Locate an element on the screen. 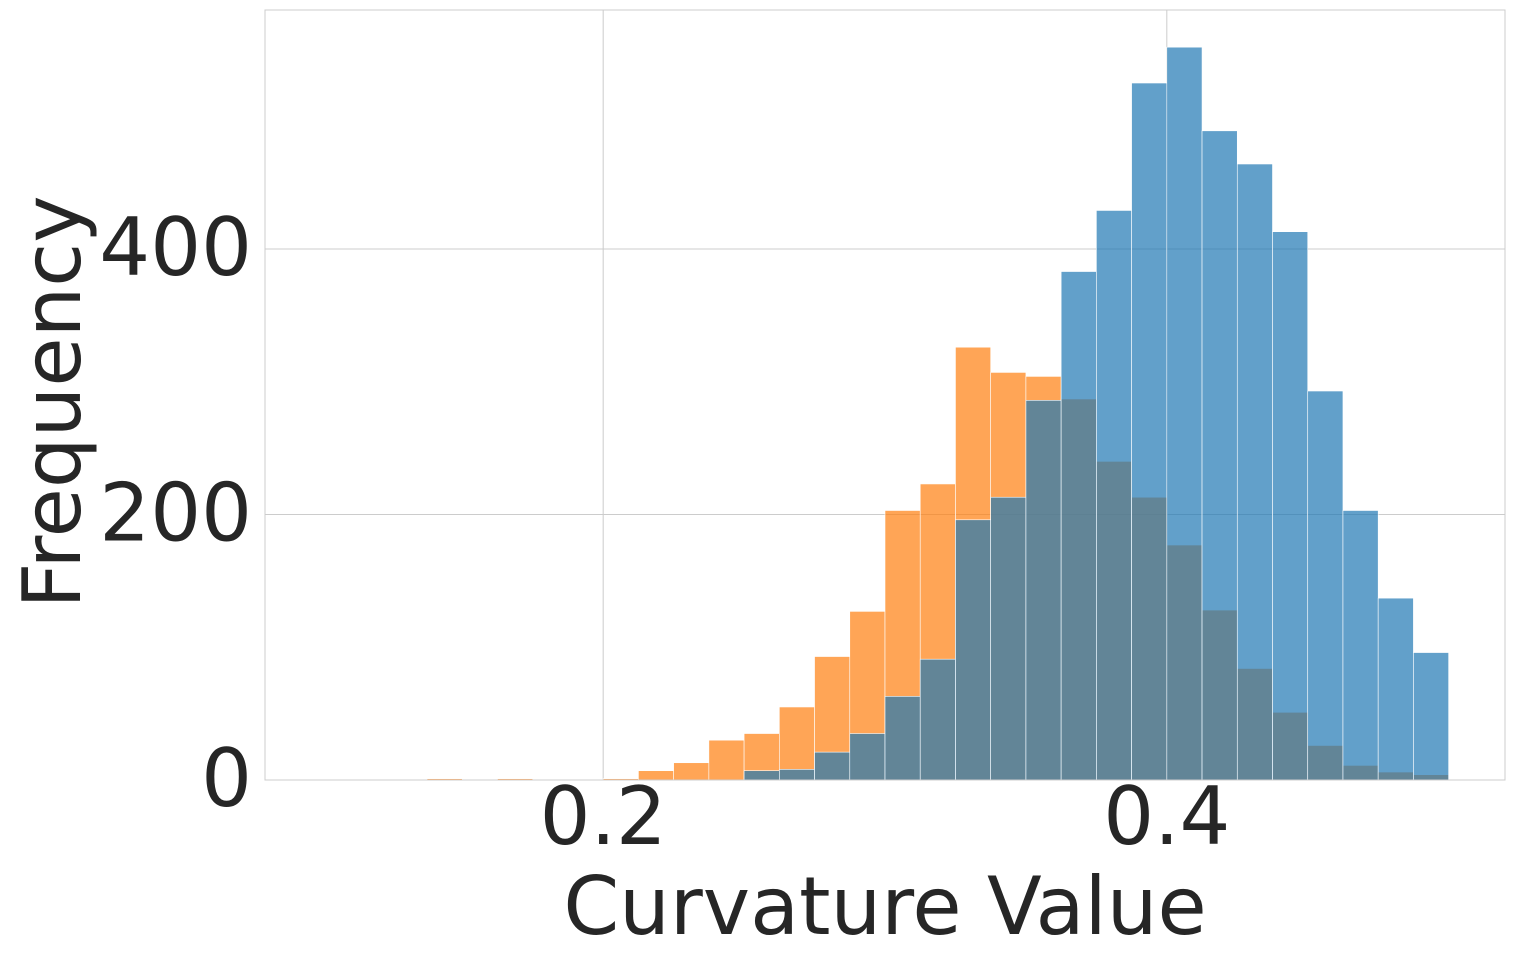  y-tick-label: 0 is located at coordinates (226, 778).